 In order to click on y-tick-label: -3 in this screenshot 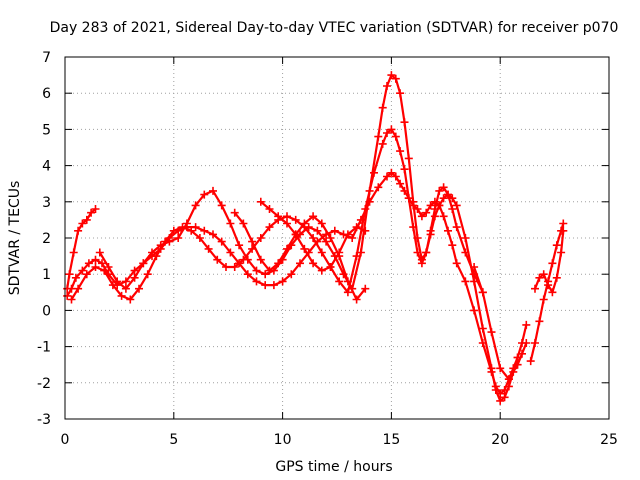, I will do `click(44, 420)`.